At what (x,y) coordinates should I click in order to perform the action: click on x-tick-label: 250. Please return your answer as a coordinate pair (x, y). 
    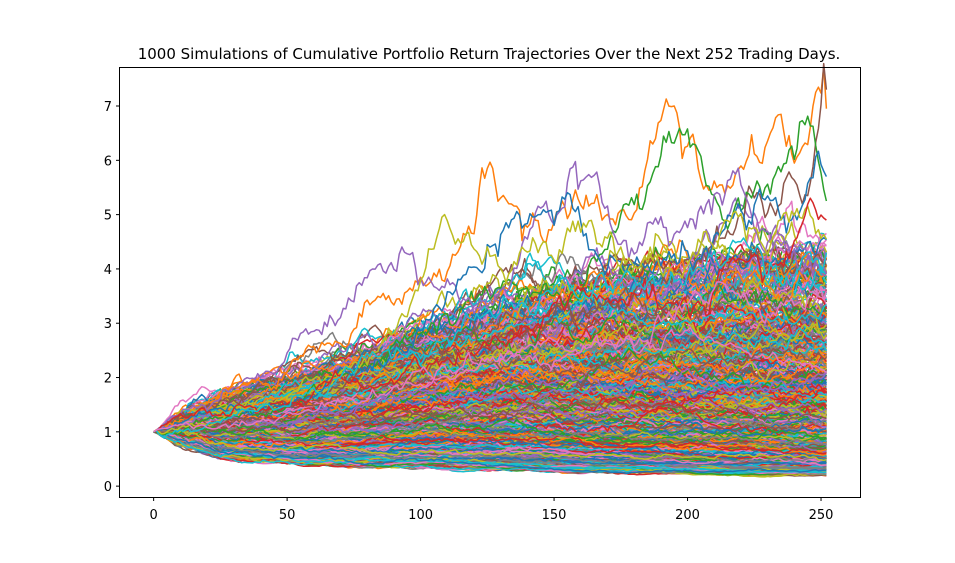
    Looking at the image, I should click on (821, 515).